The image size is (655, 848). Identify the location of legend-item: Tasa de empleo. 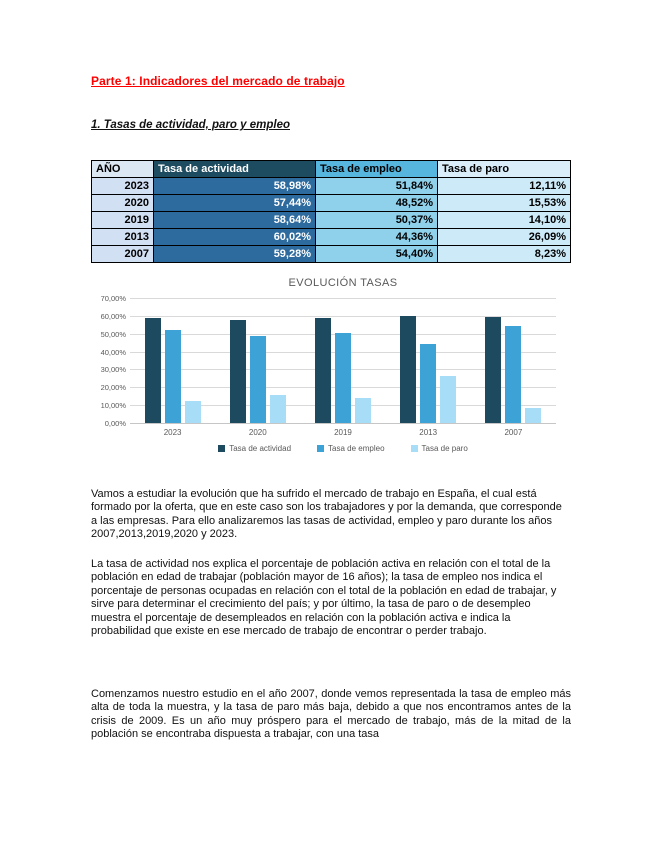
(351, 448).